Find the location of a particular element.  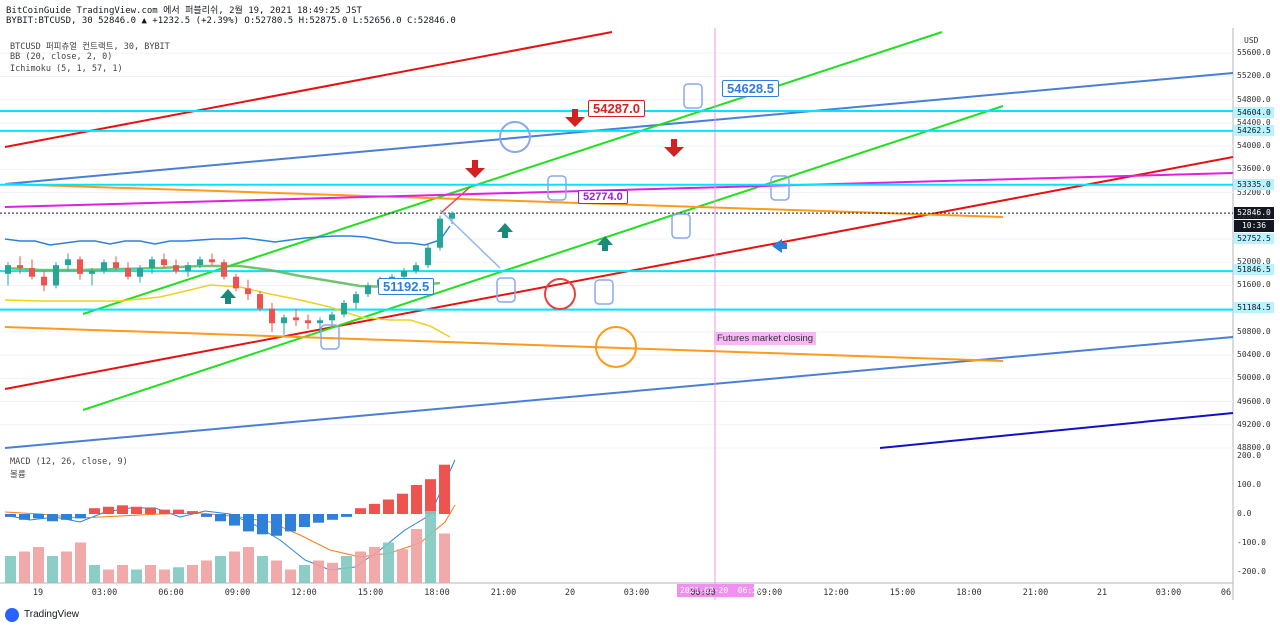

annotation-54287: 54287.0 is located at coordinates (616, 108).